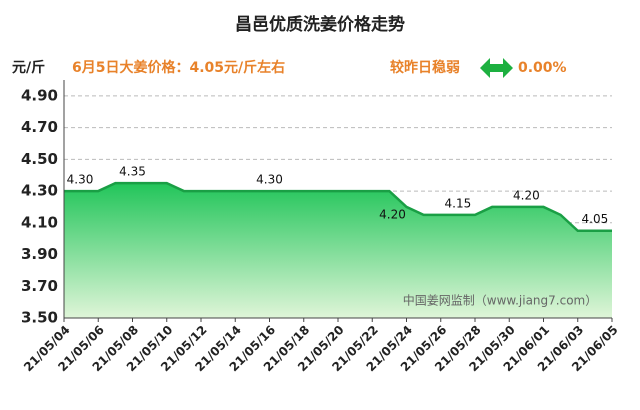  What do you see at coordinates (338, 206) in the screenshot?
I see `price-line` at bounding box center [338, 206].